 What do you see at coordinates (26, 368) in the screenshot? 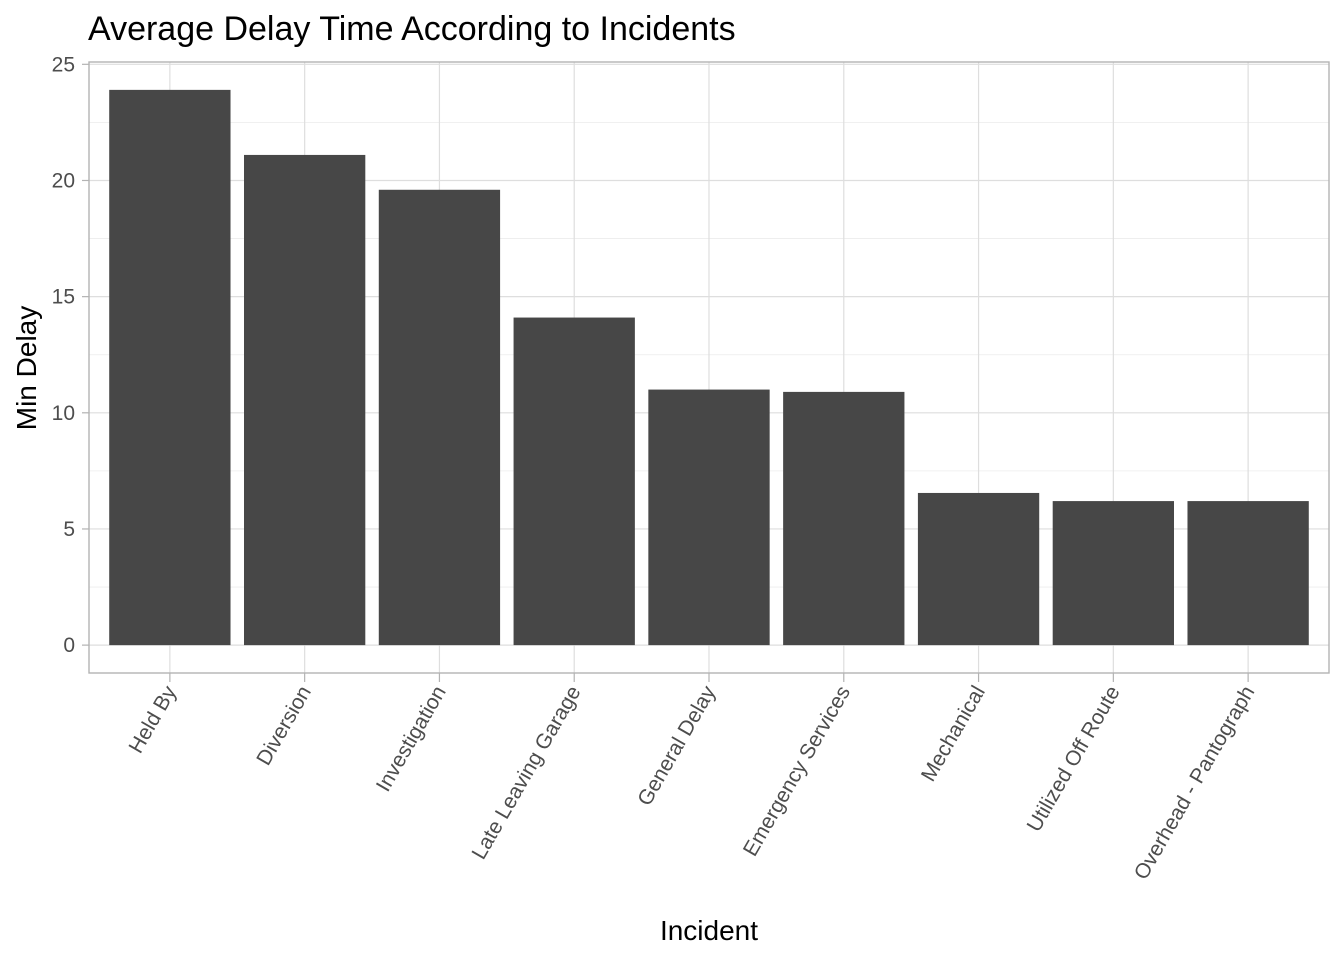
I see `y-axis-title: Min Delay` at bounding box center [26, 368].